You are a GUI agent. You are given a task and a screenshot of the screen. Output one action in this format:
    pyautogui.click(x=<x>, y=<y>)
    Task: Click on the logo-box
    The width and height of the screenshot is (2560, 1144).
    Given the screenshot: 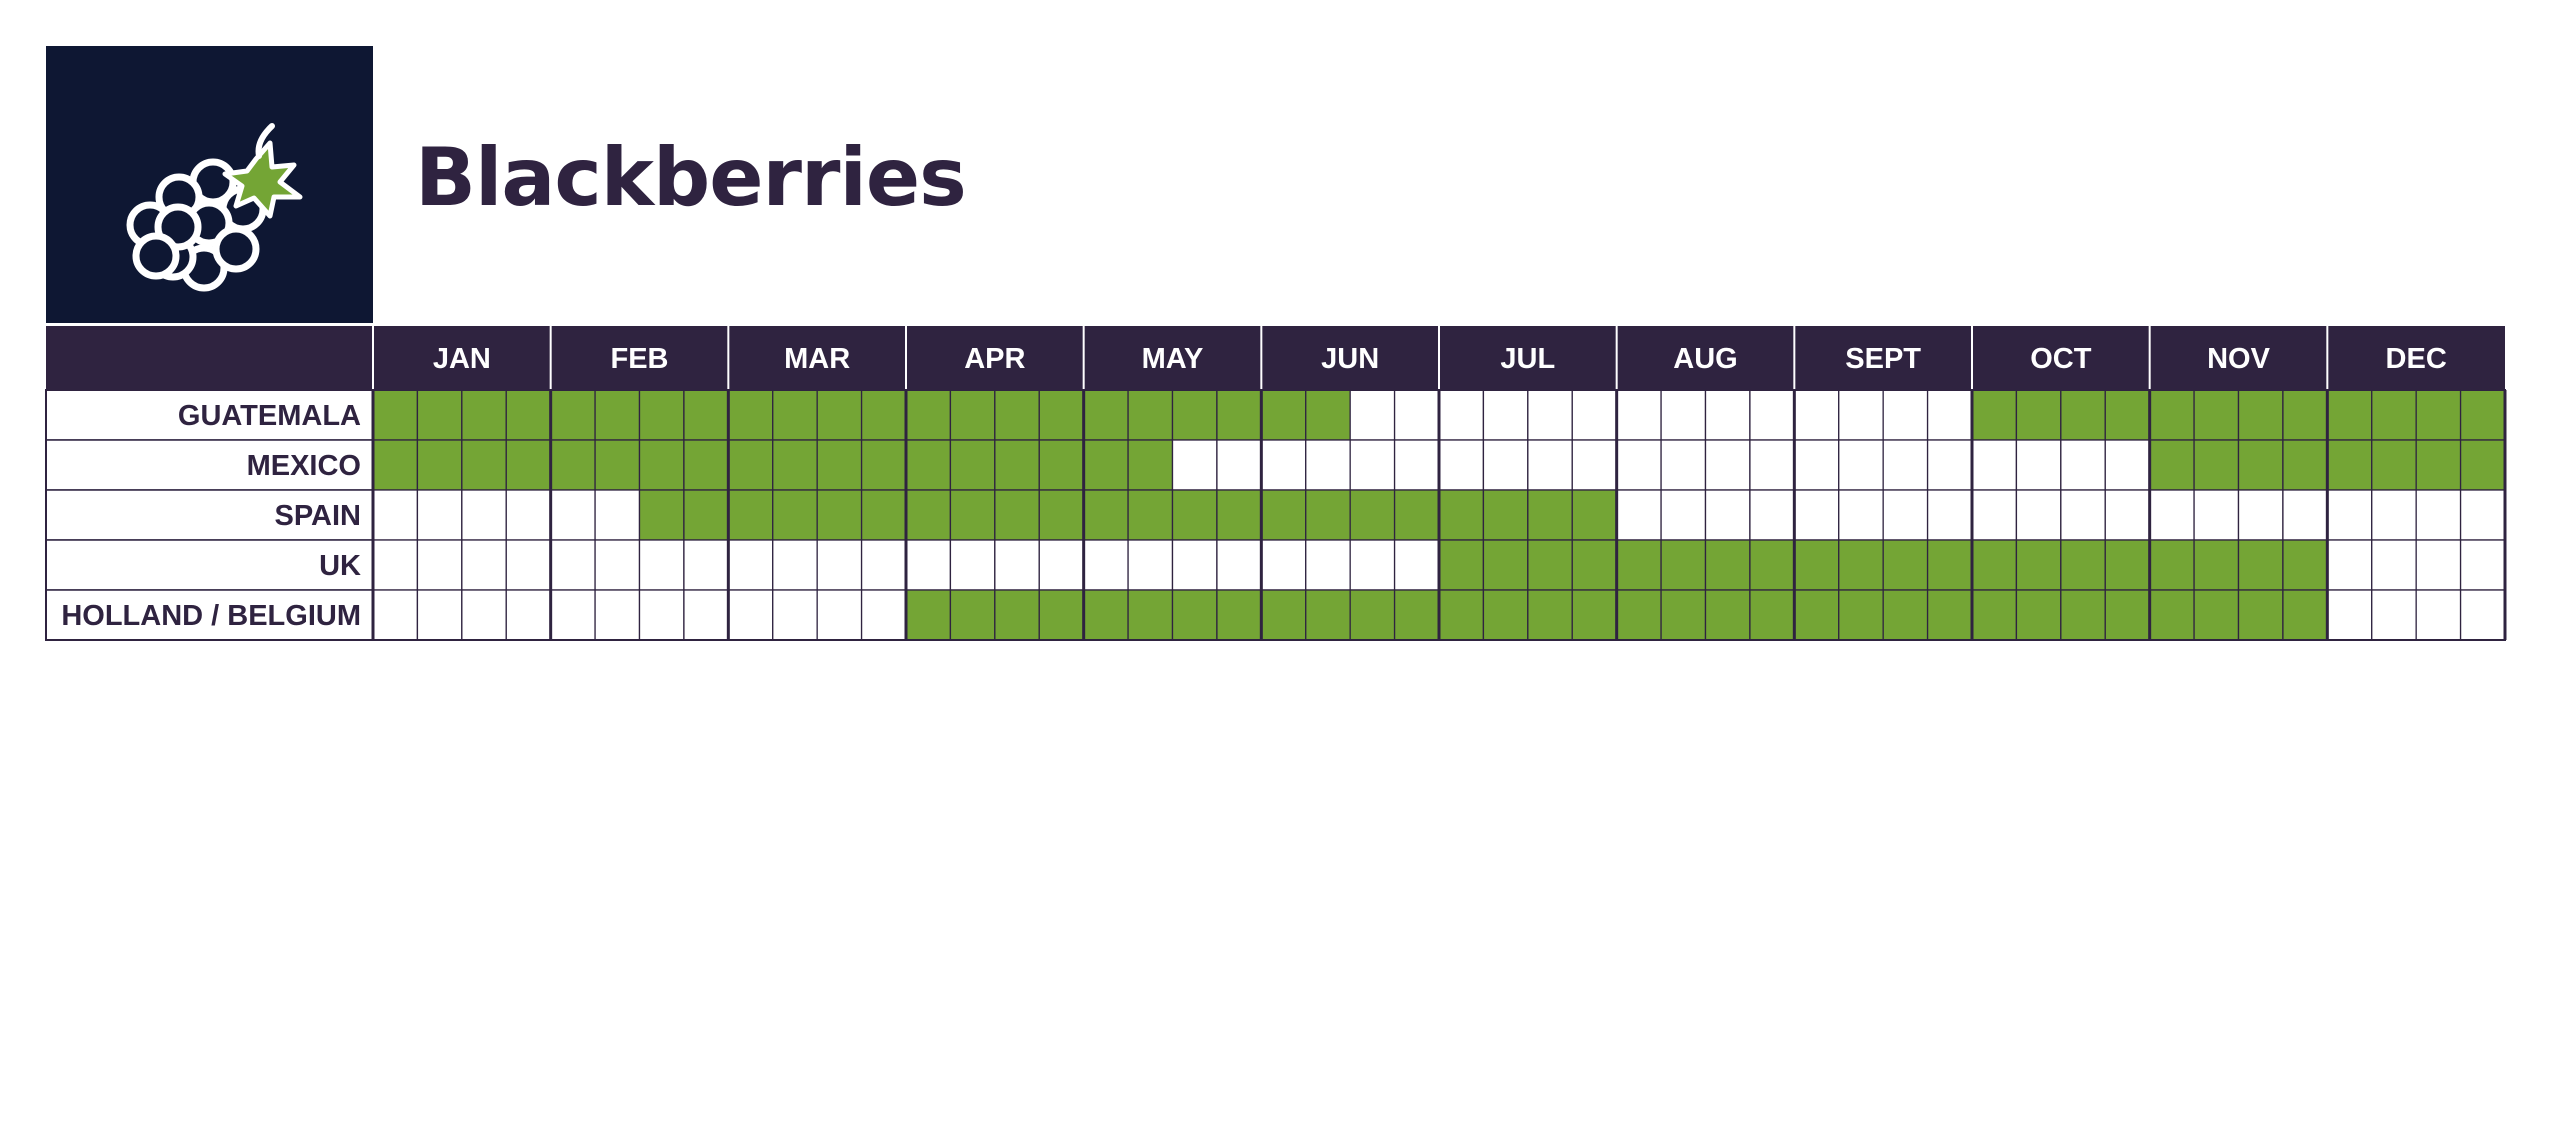 What is the action you would take?
    pyautogui.click(x=209, y=184)
    